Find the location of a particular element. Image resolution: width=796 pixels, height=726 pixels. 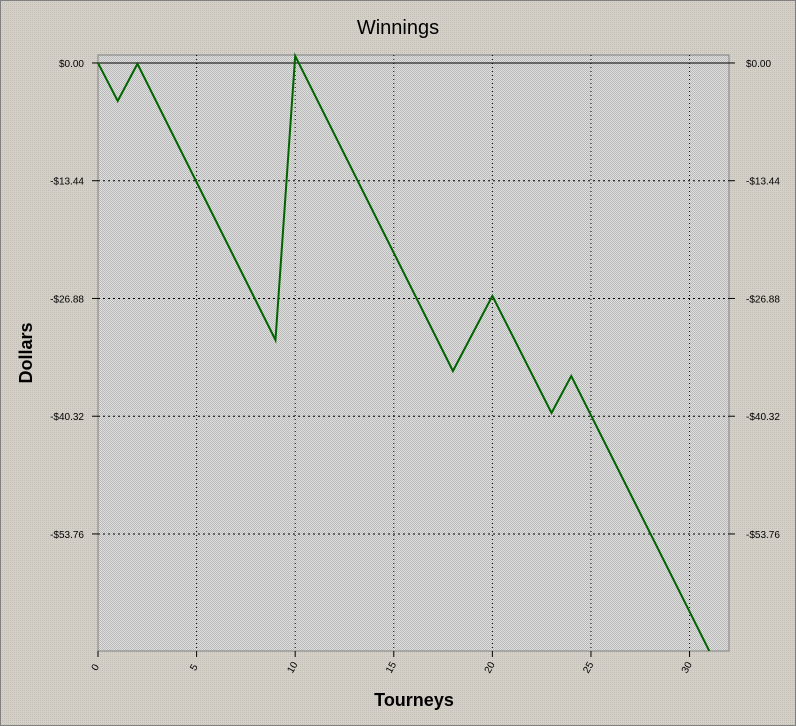

y-tick-label: $0.00 is located at coordinates (71, 64).